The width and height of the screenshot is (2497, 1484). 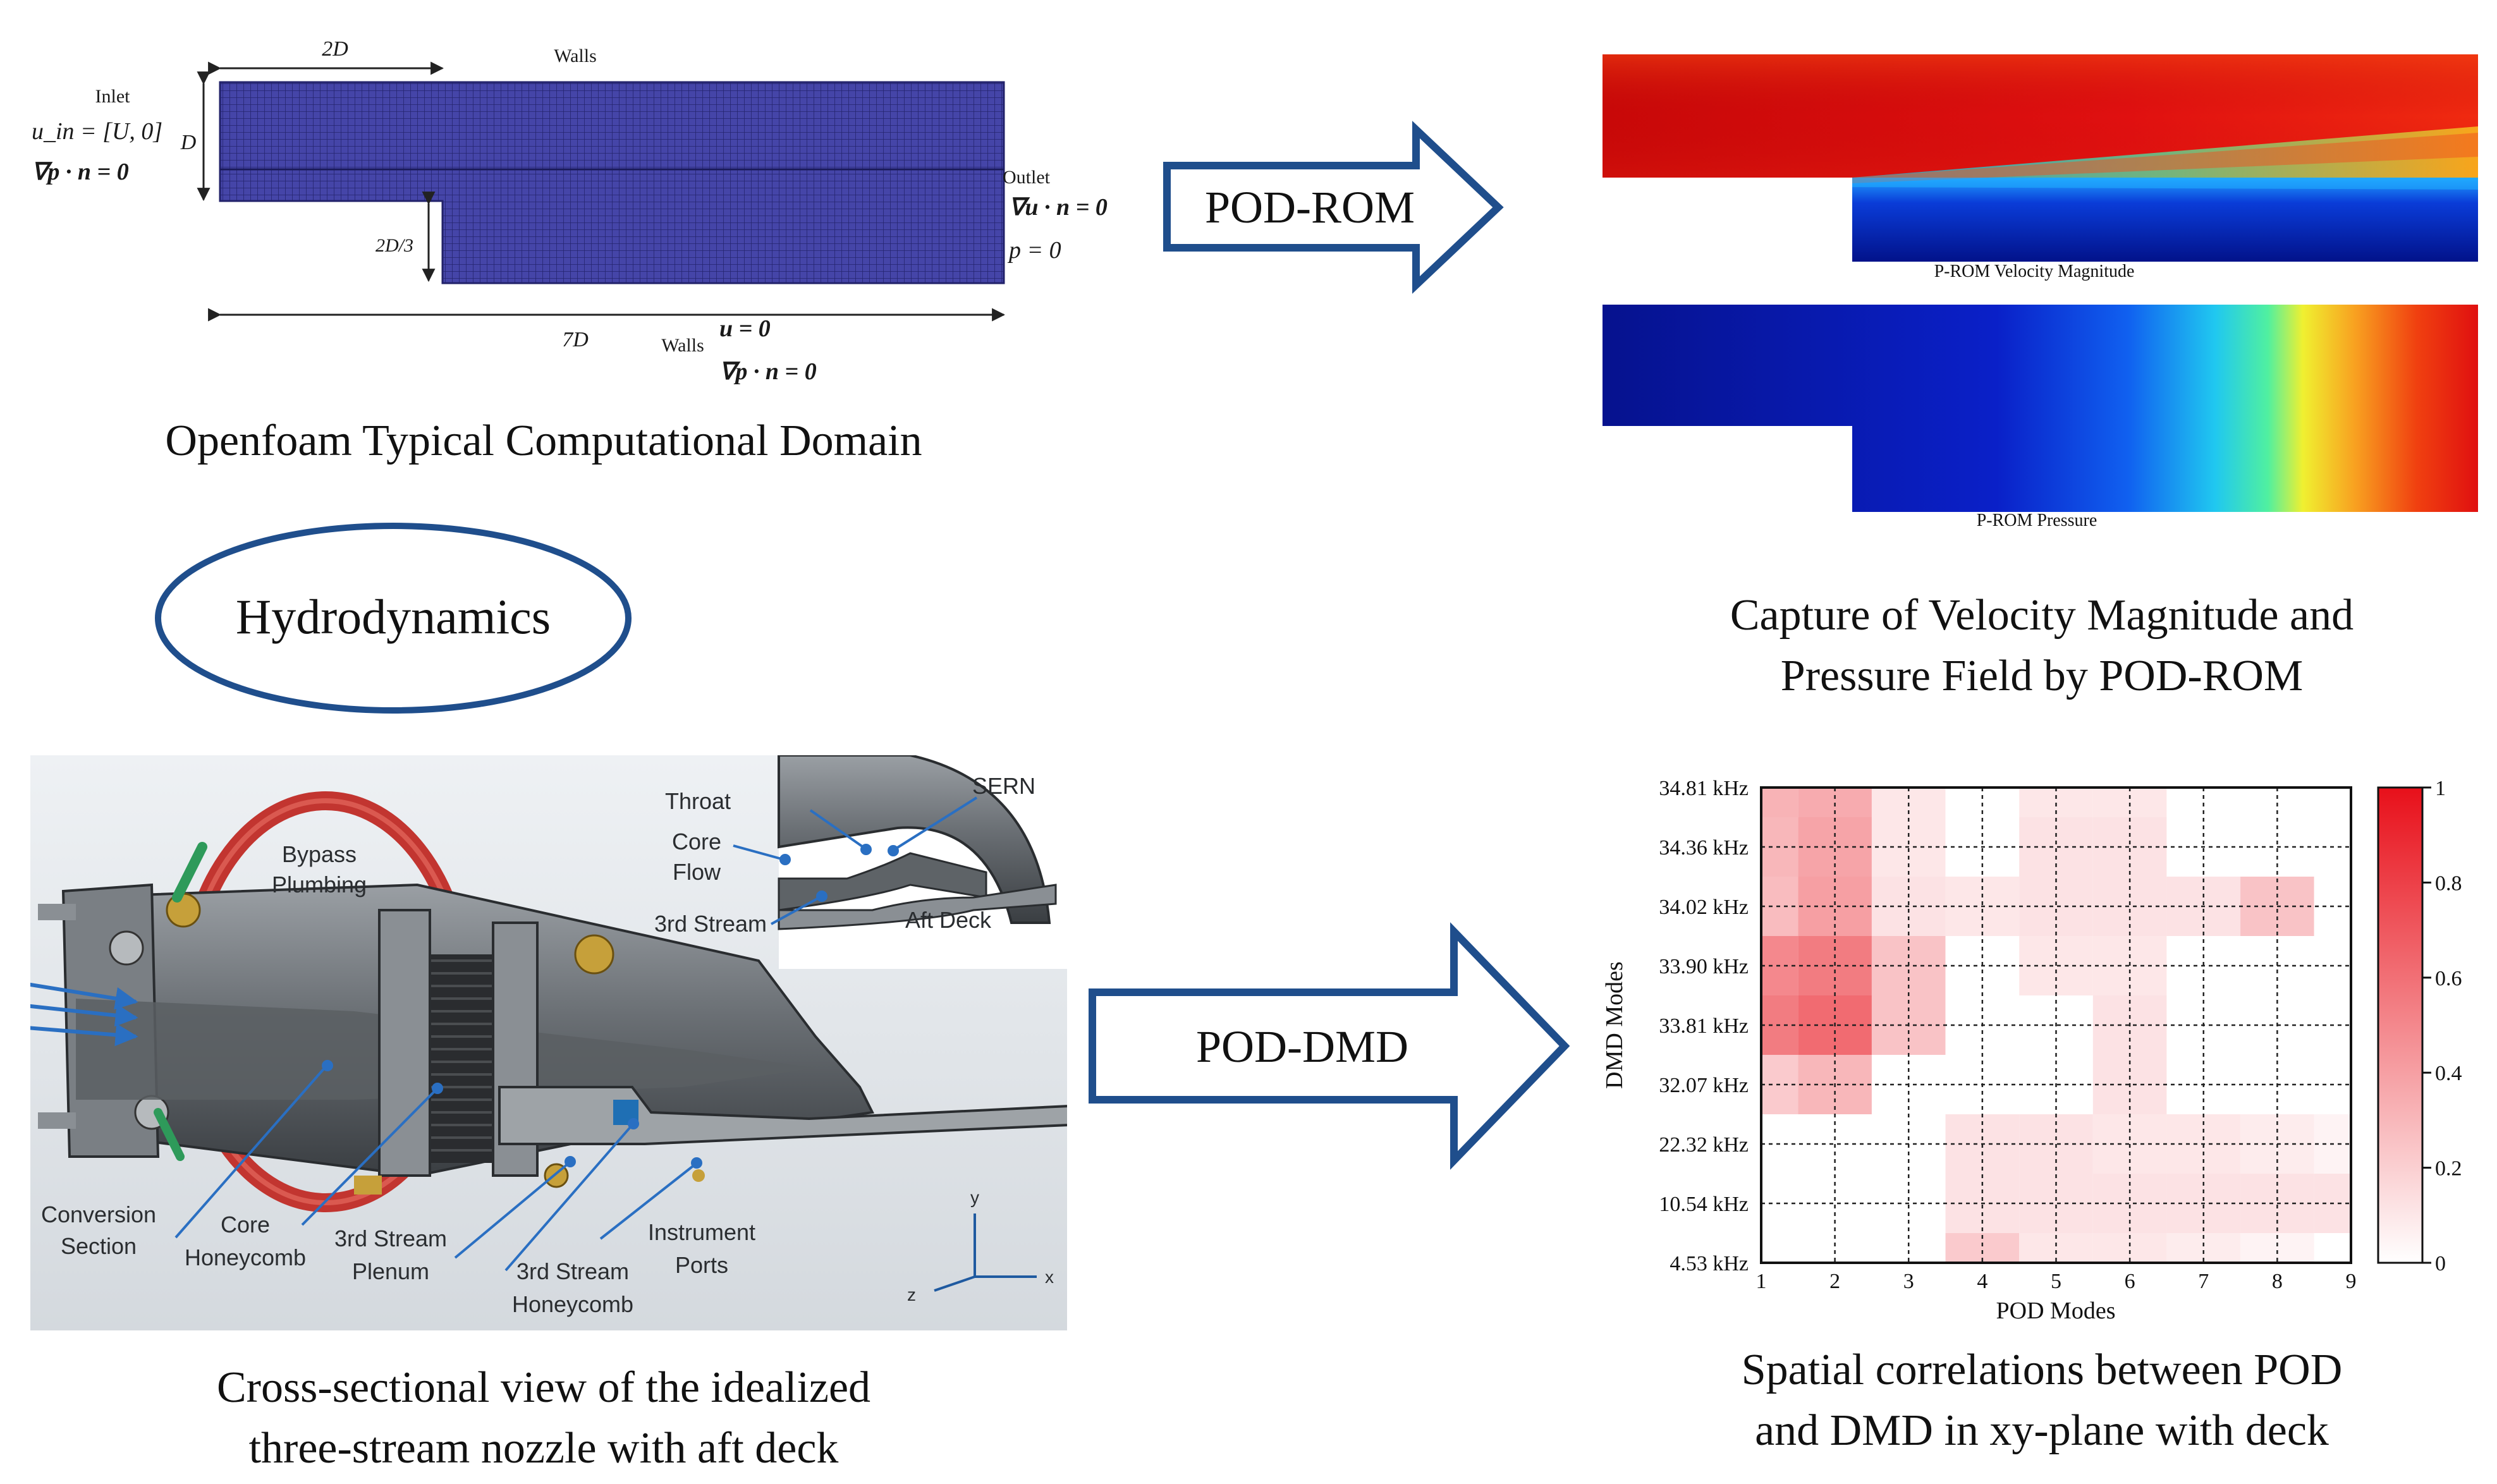 What do you see at coordinates (2040, 167) in the screenshot?
I see `velocity-field: P-ROM Velocity Magnitude` at bounding box center [2040, 167].